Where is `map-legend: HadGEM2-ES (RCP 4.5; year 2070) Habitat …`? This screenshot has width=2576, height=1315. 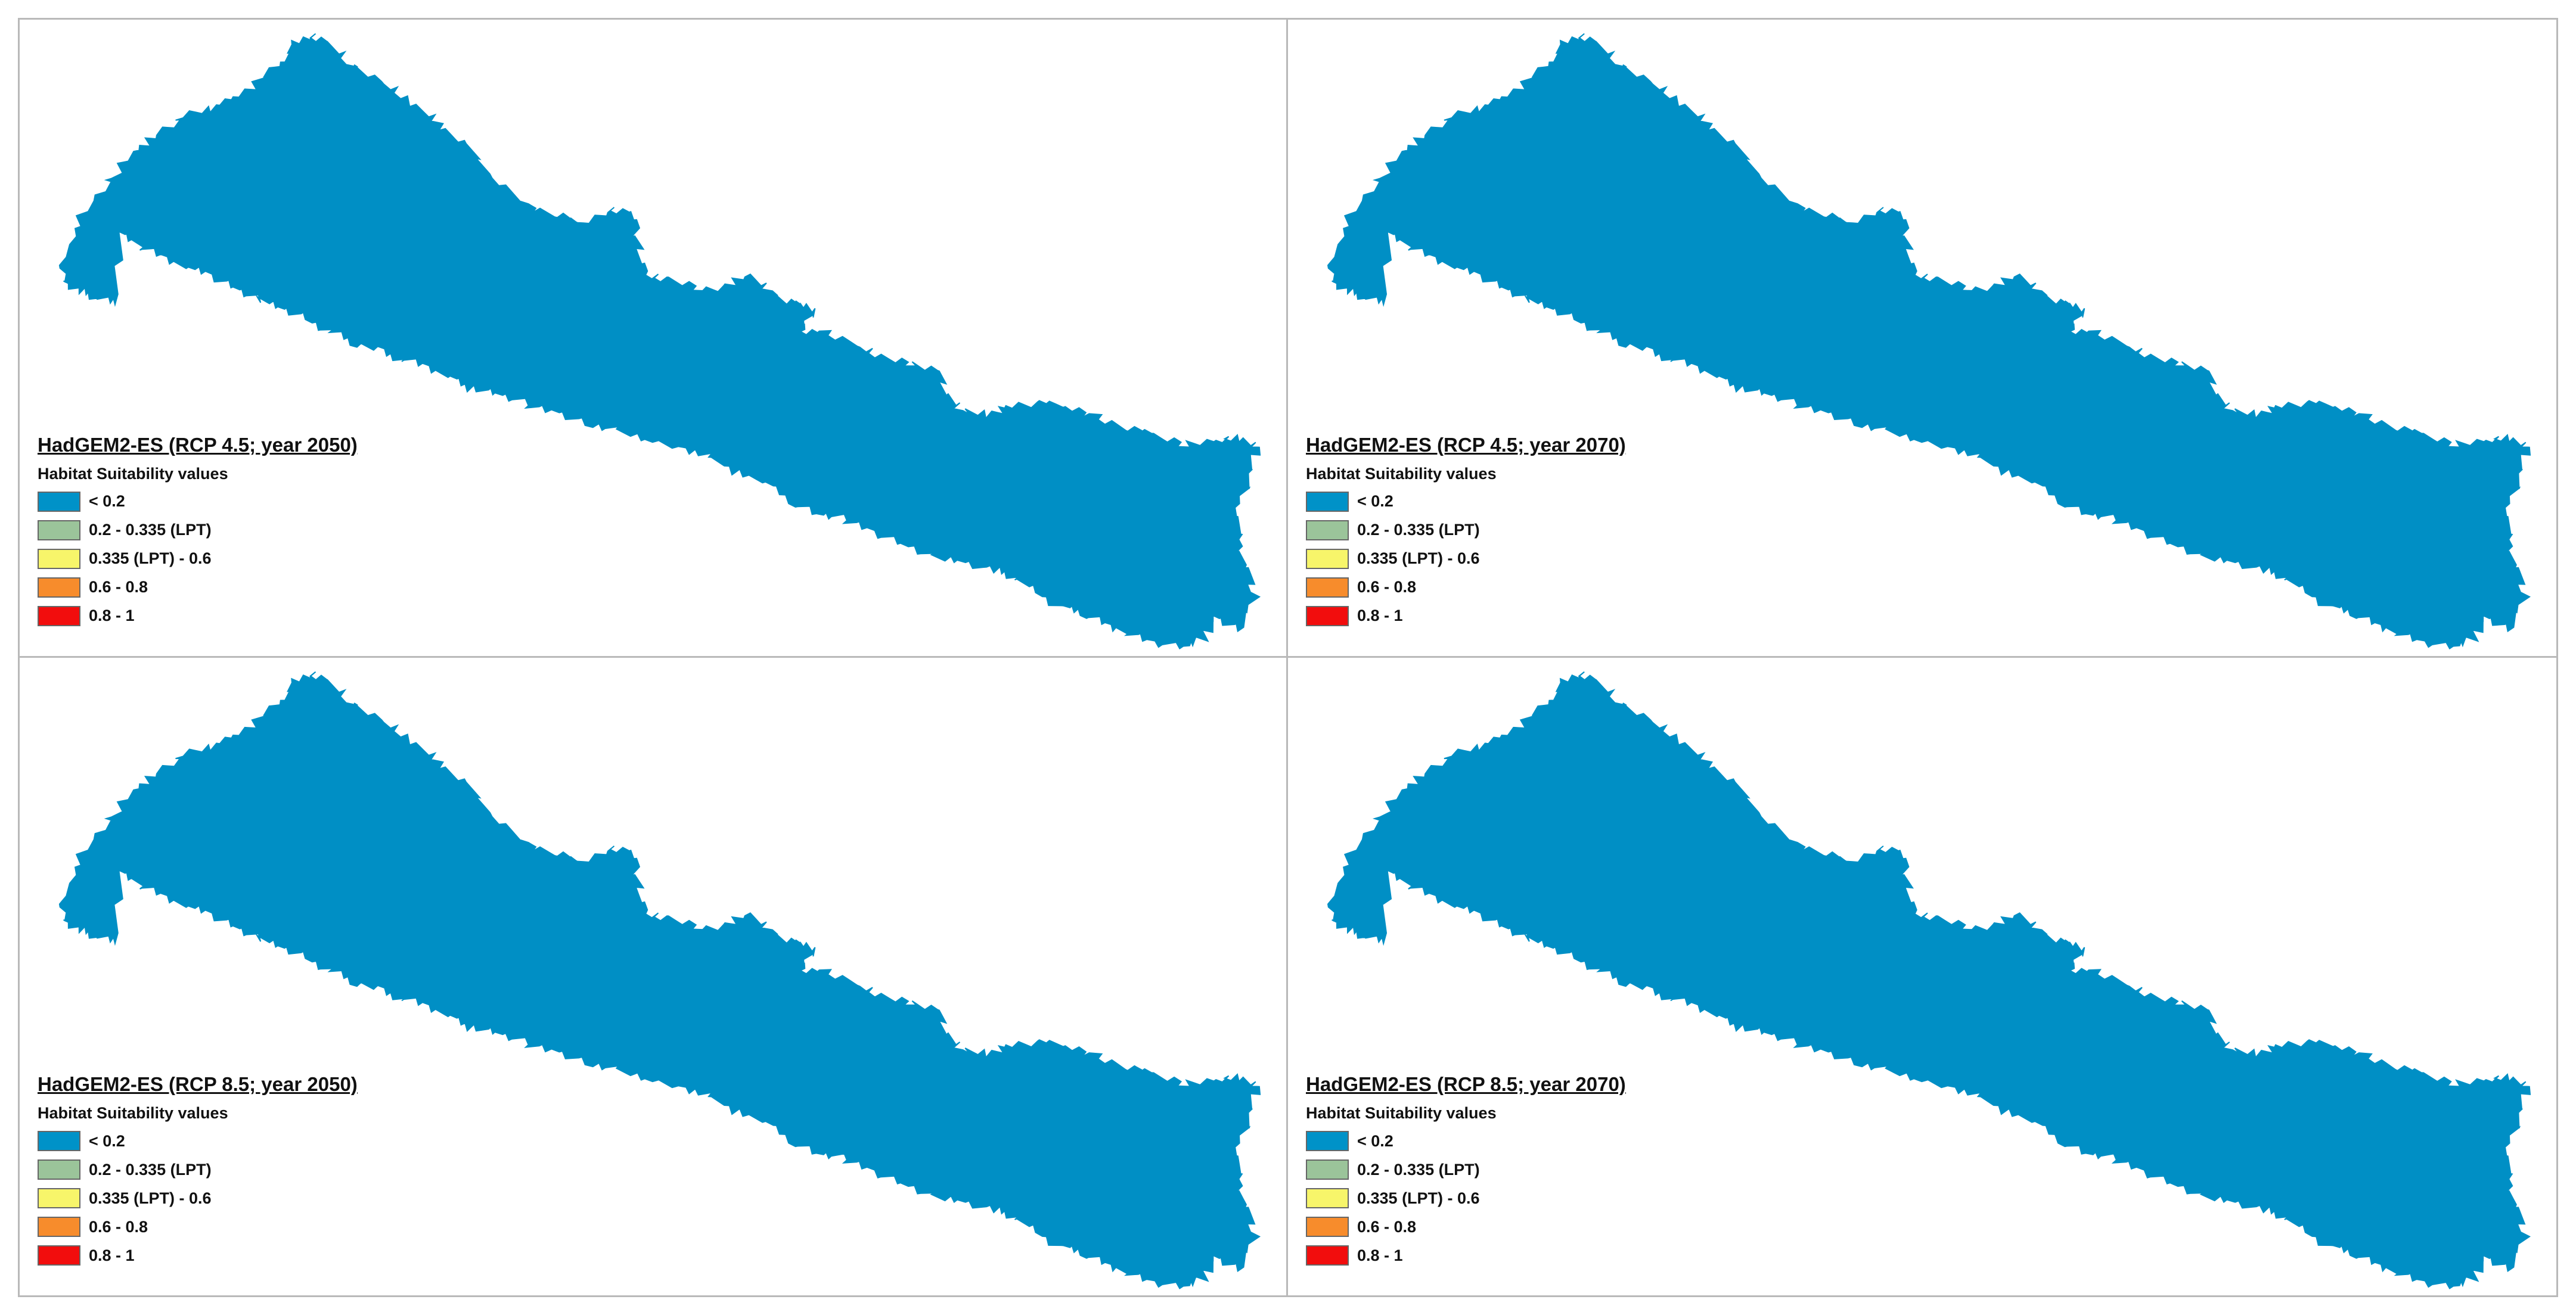 map-legend: HadGEM2-ES (RCP 4.5; year 2070) Habitat … is located at coordinates (1466, 533).